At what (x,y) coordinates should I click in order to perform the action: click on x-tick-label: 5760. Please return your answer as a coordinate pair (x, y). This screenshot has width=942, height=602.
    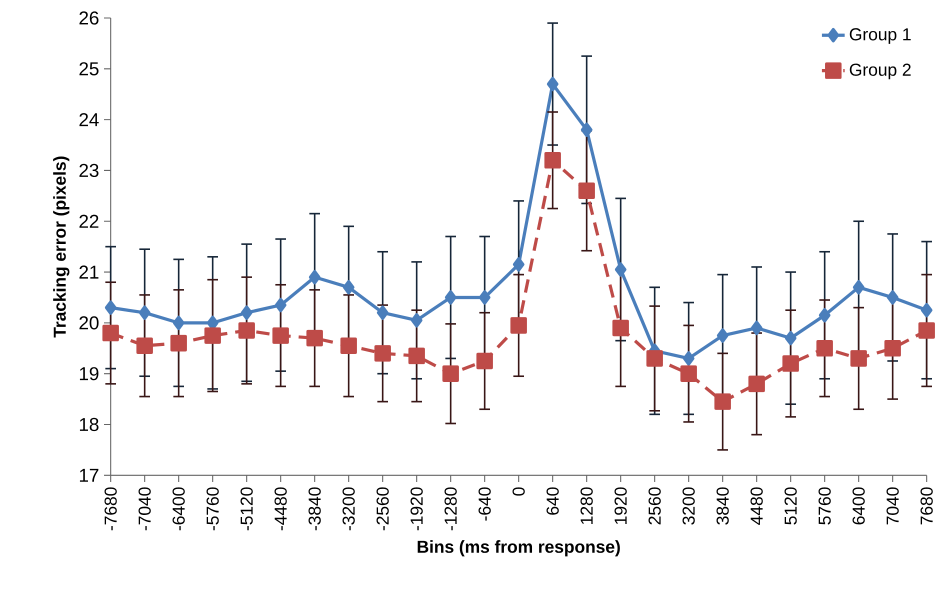
    Looking at the image, I should click on (824, 506).